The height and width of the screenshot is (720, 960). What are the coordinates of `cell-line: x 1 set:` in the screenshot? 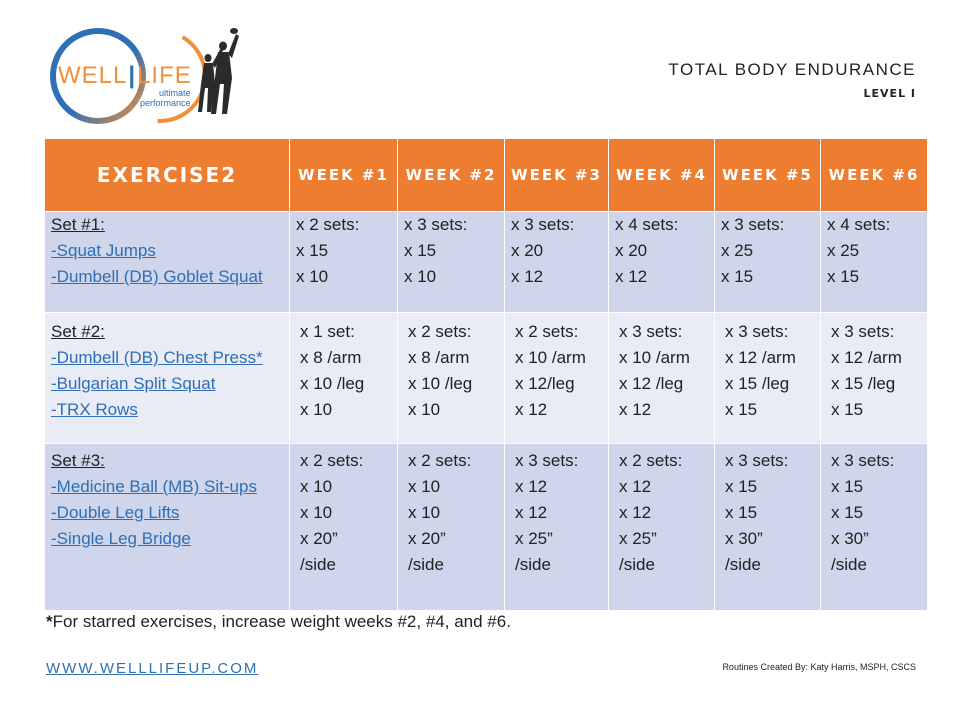 It's located at (327, 331).